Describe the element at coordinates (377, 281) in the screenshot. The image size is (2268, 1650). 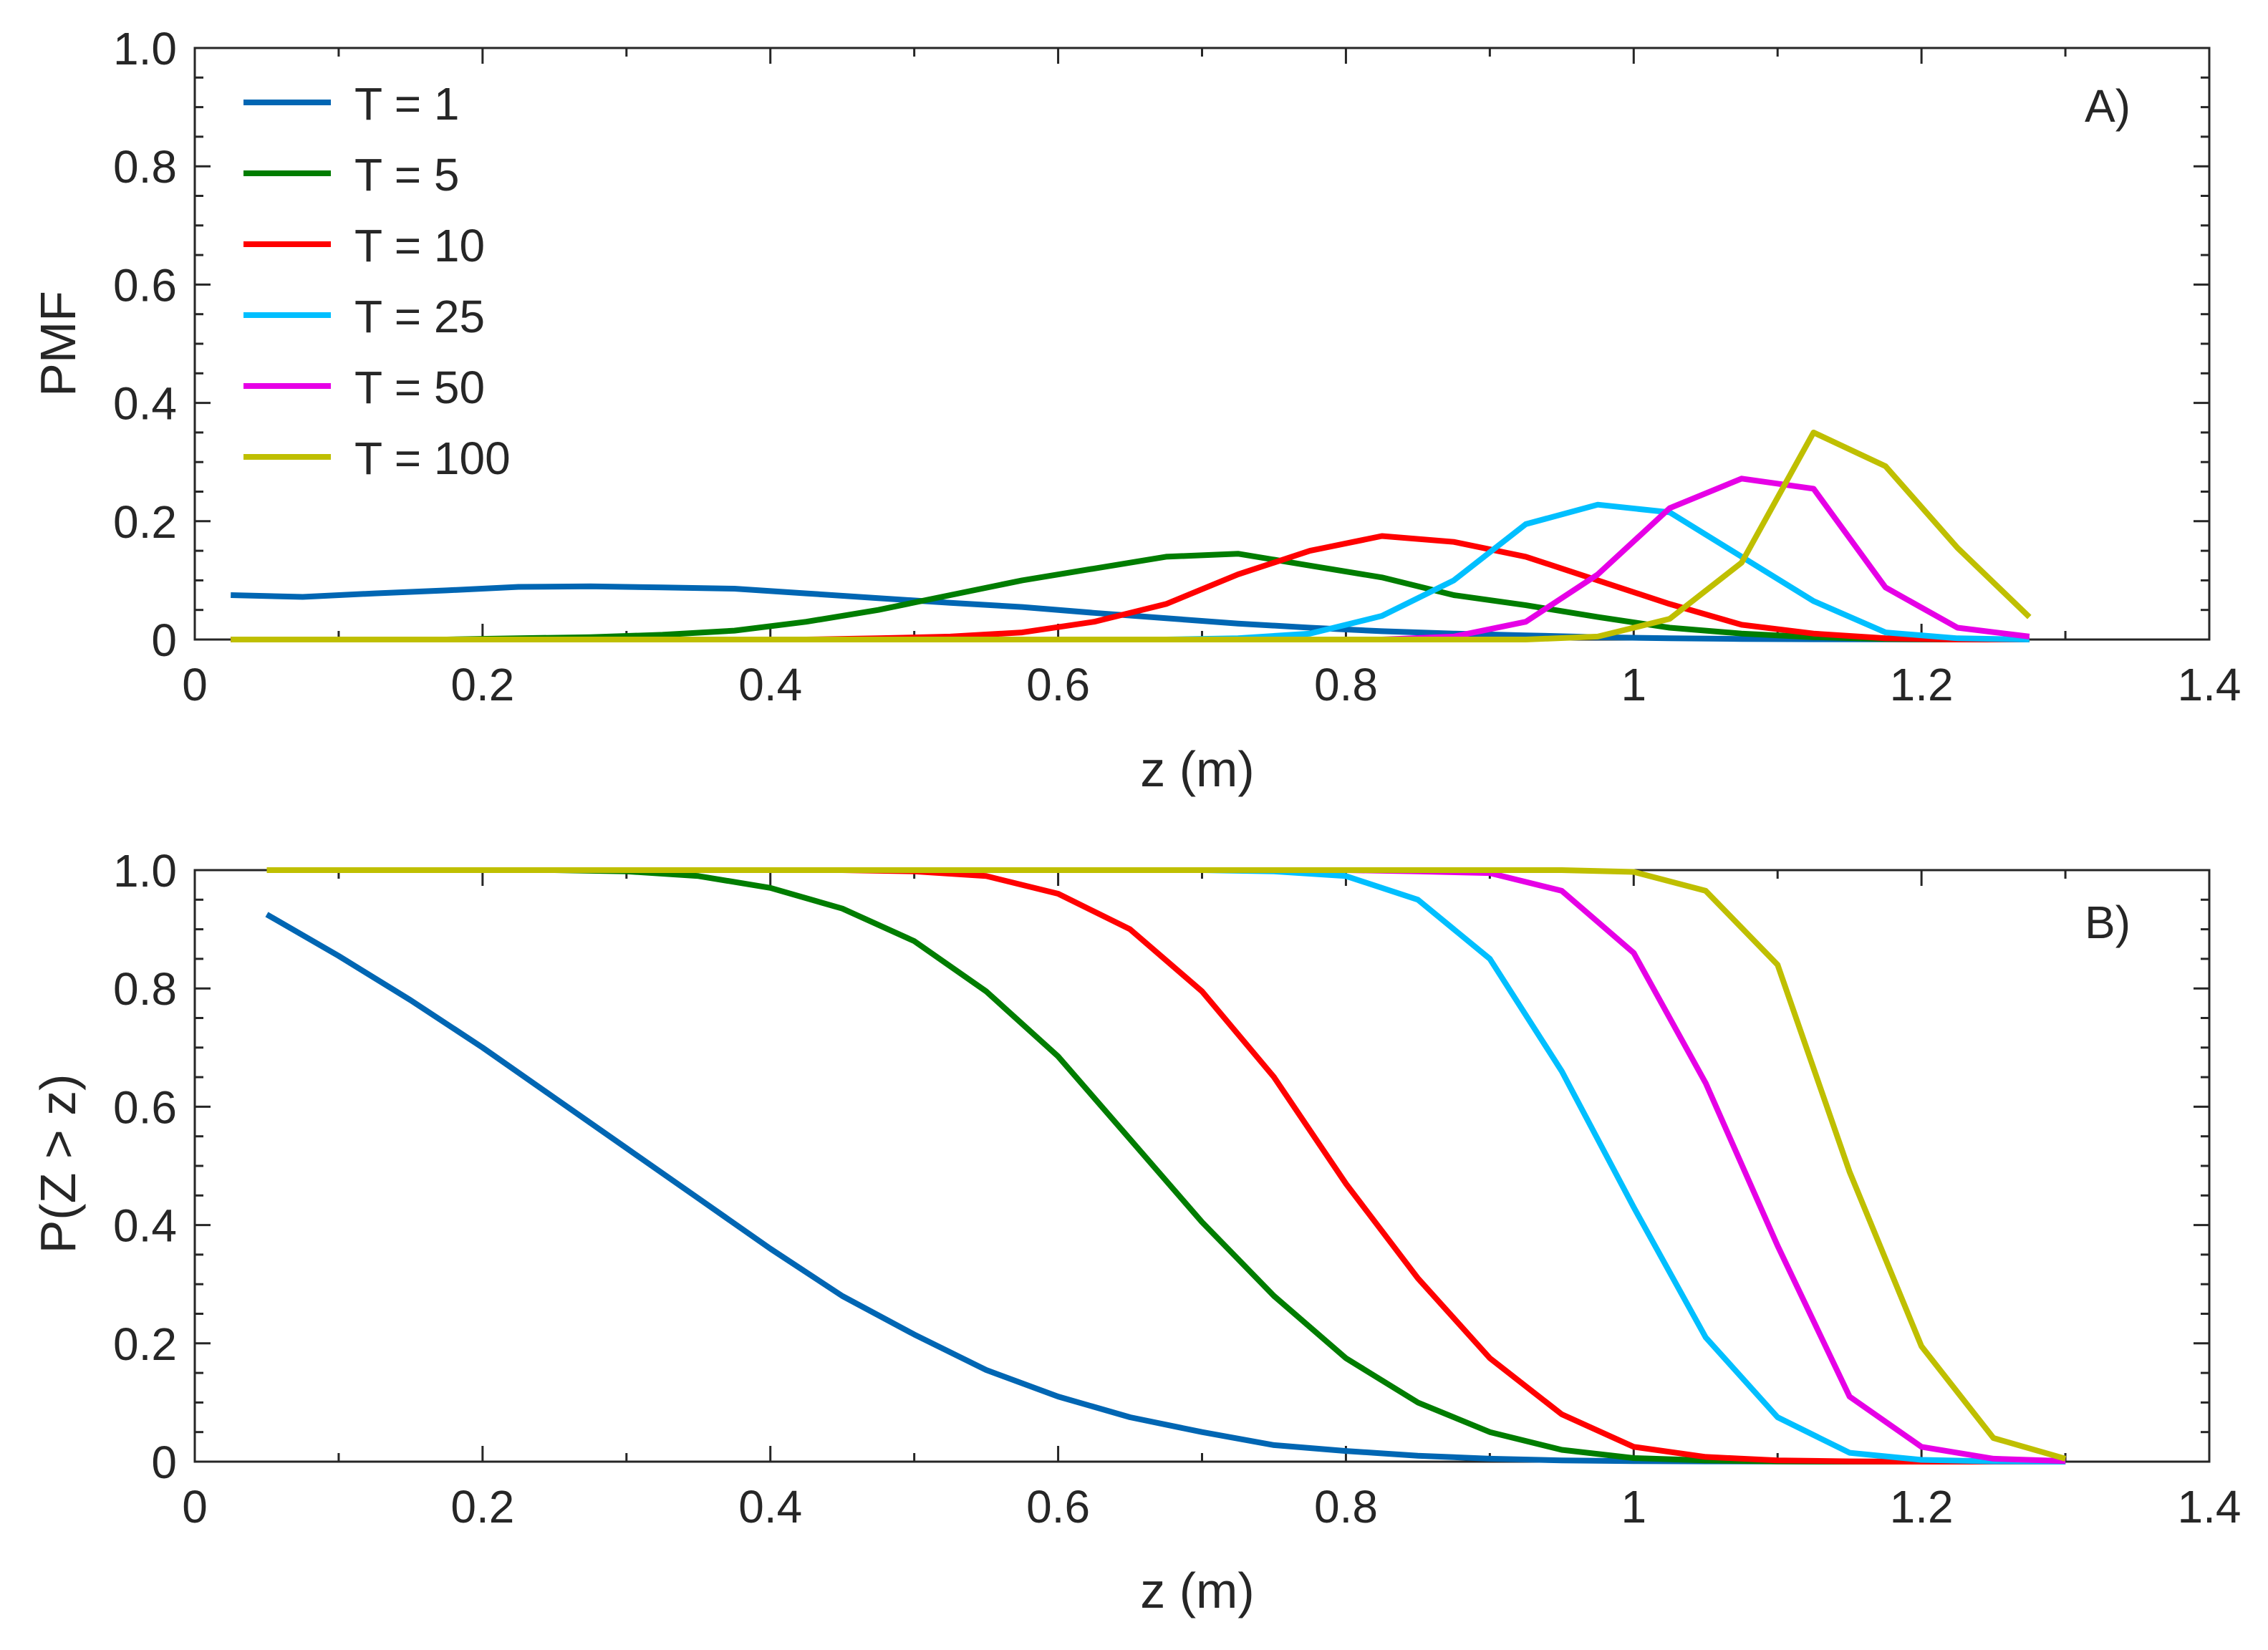
I see `legend: T = 1 T = 5 T = 10 T = 25 T = 50 T = 100` at that location.